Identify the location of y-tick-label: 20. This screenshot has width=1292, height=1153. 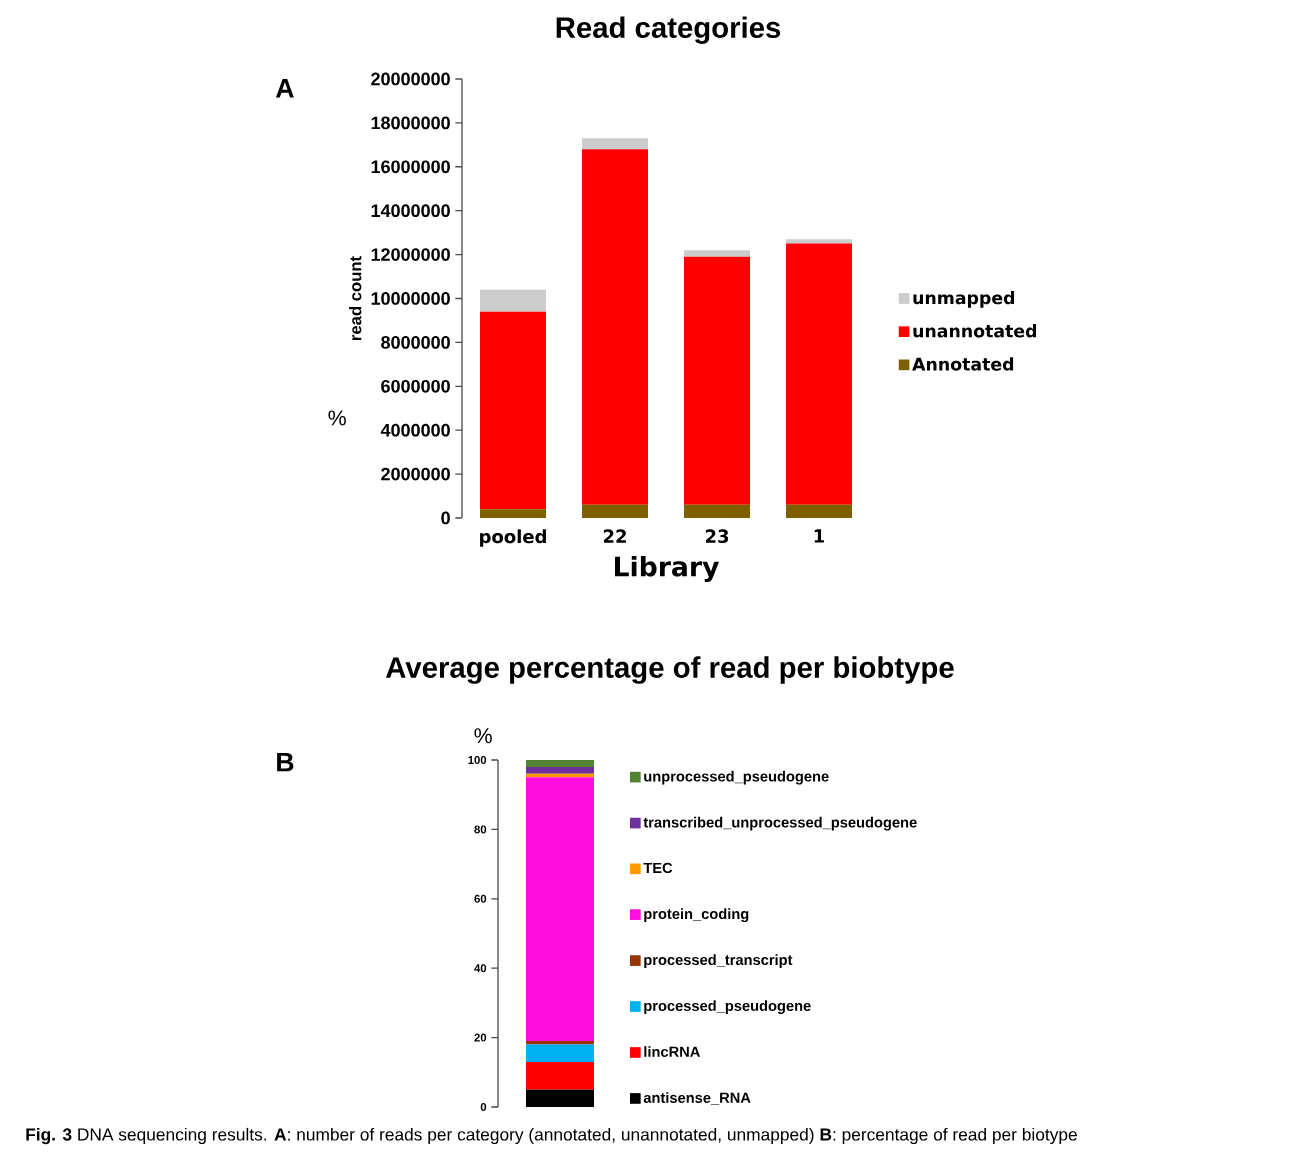
(480, 1037).